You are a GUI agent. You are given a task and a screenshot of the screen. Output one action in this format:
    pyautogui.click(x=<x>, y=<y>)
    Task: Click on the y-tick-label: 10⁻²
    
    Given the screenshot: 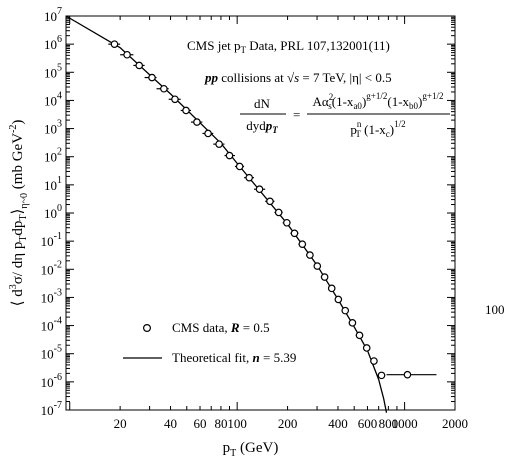 What is the action you would take?
    pyautogui.click(x=51, y=268)
    